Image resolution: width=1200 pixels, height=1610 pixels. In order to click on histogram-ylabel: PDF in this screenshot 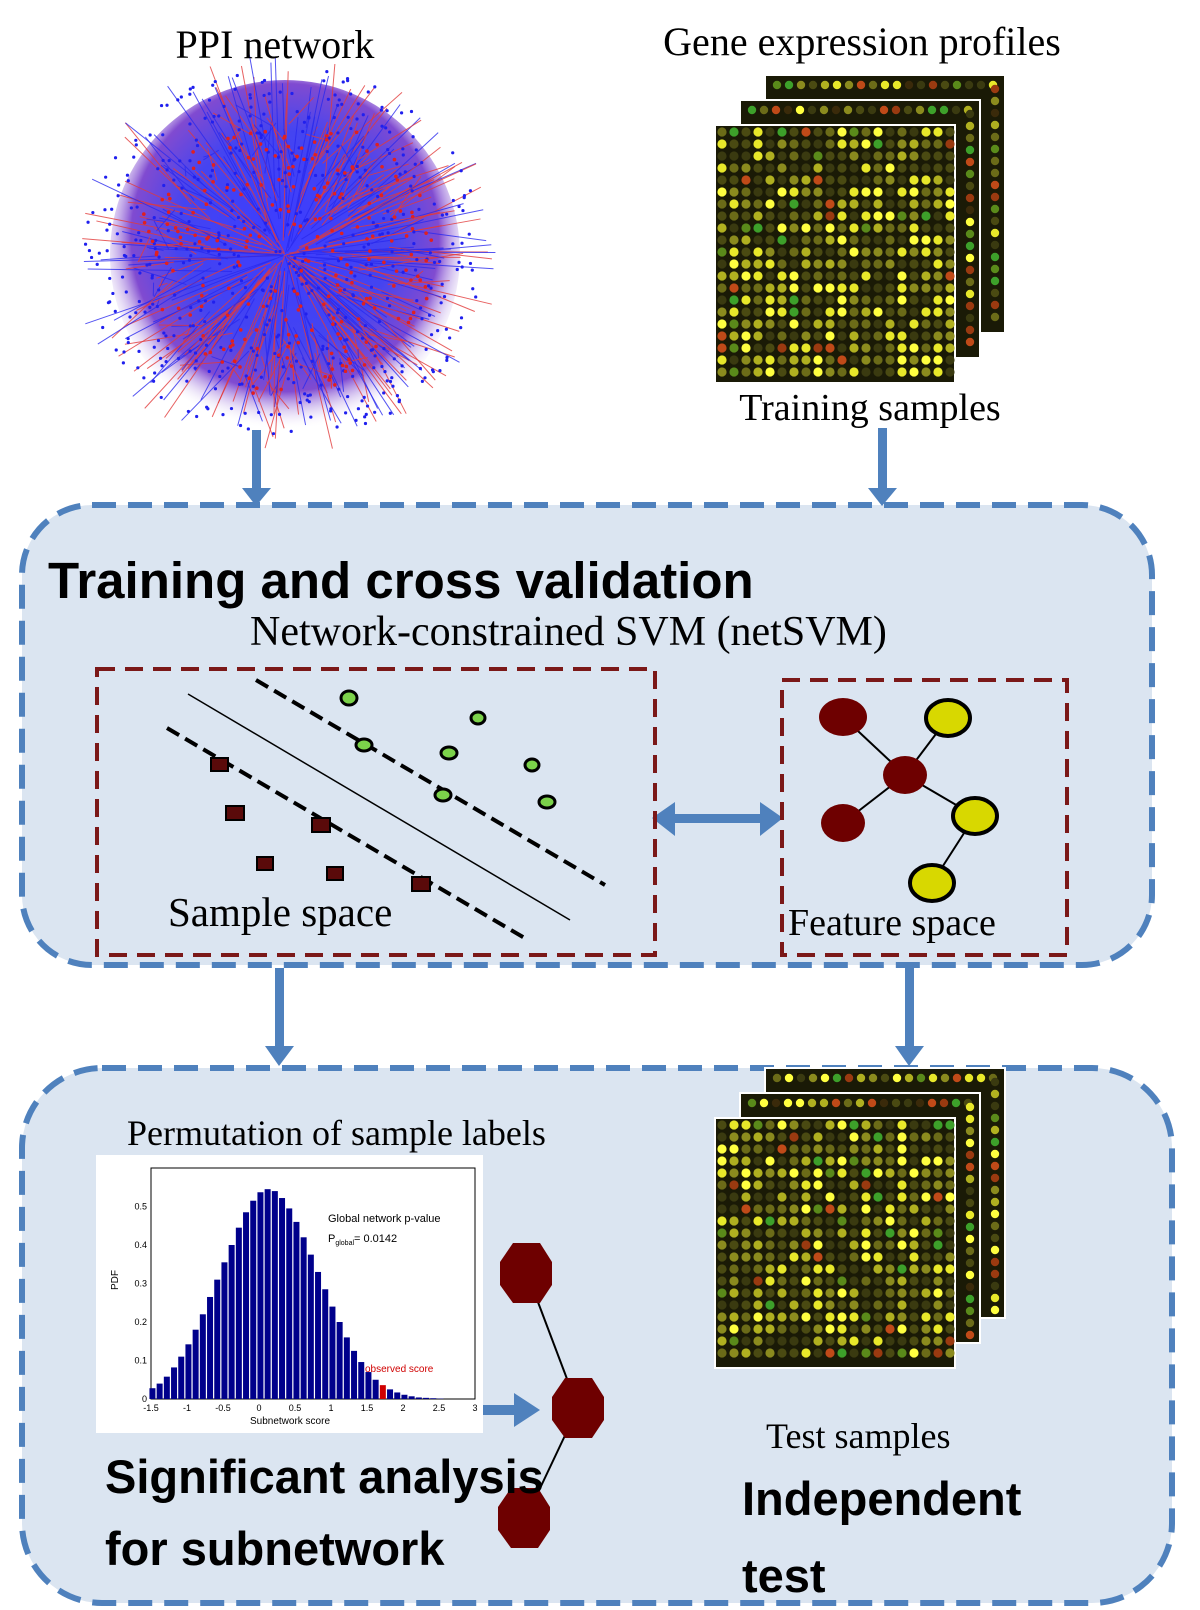, I will do `click(115, 1280)`.